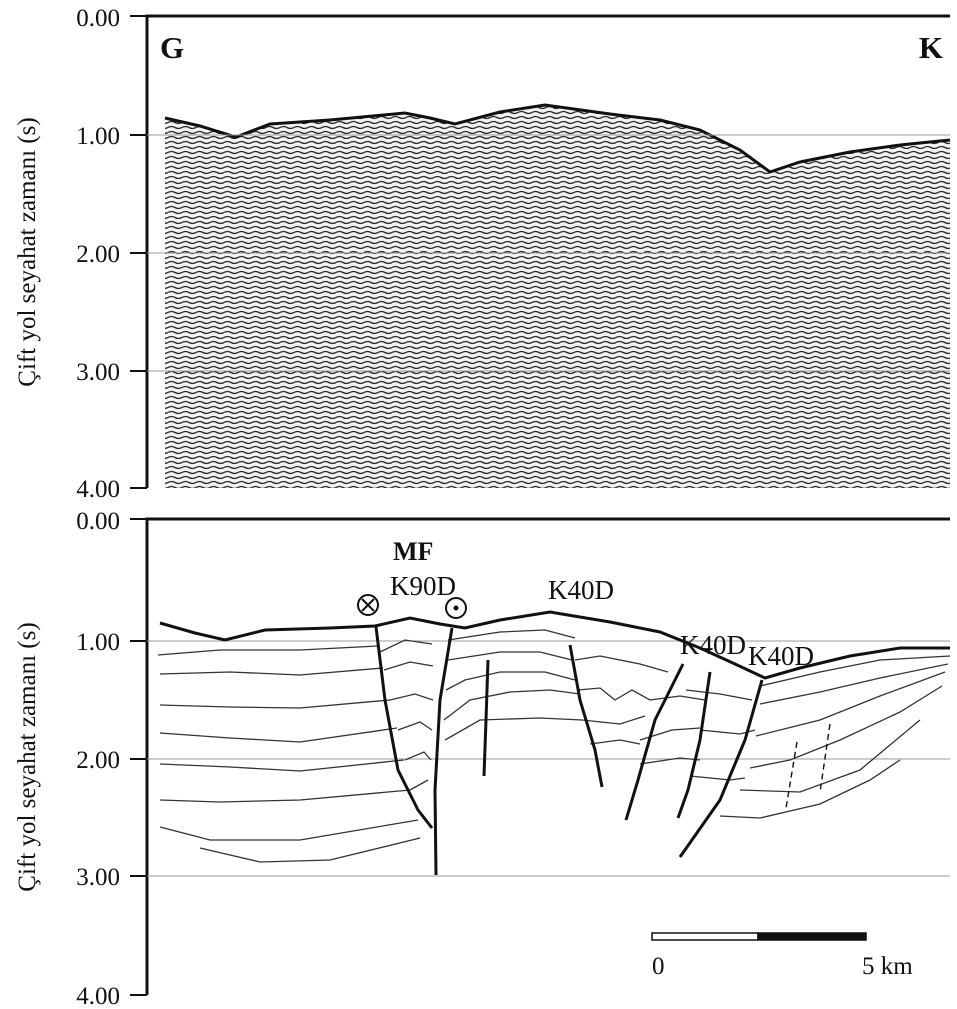 The height and width of the screenshot is (1009, 957). What do you see at coordinates (98, 254) in the screenshot?
I see `top-y-tick: 2.00` at bounding box center [98, 254].